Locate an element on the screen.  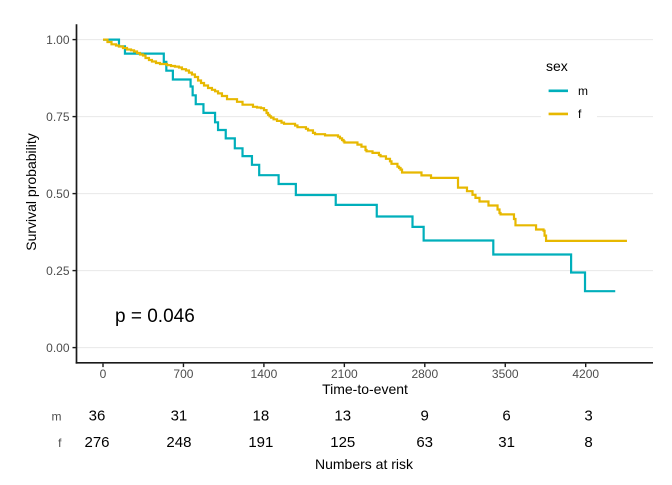
risk-row-label-m: m is located at coordinates (57, 417).